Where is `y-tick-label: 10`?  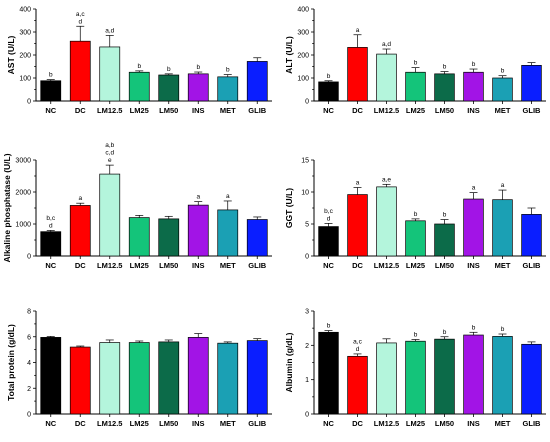
y-tick-label: 10 is located at coordinates (305, 193).